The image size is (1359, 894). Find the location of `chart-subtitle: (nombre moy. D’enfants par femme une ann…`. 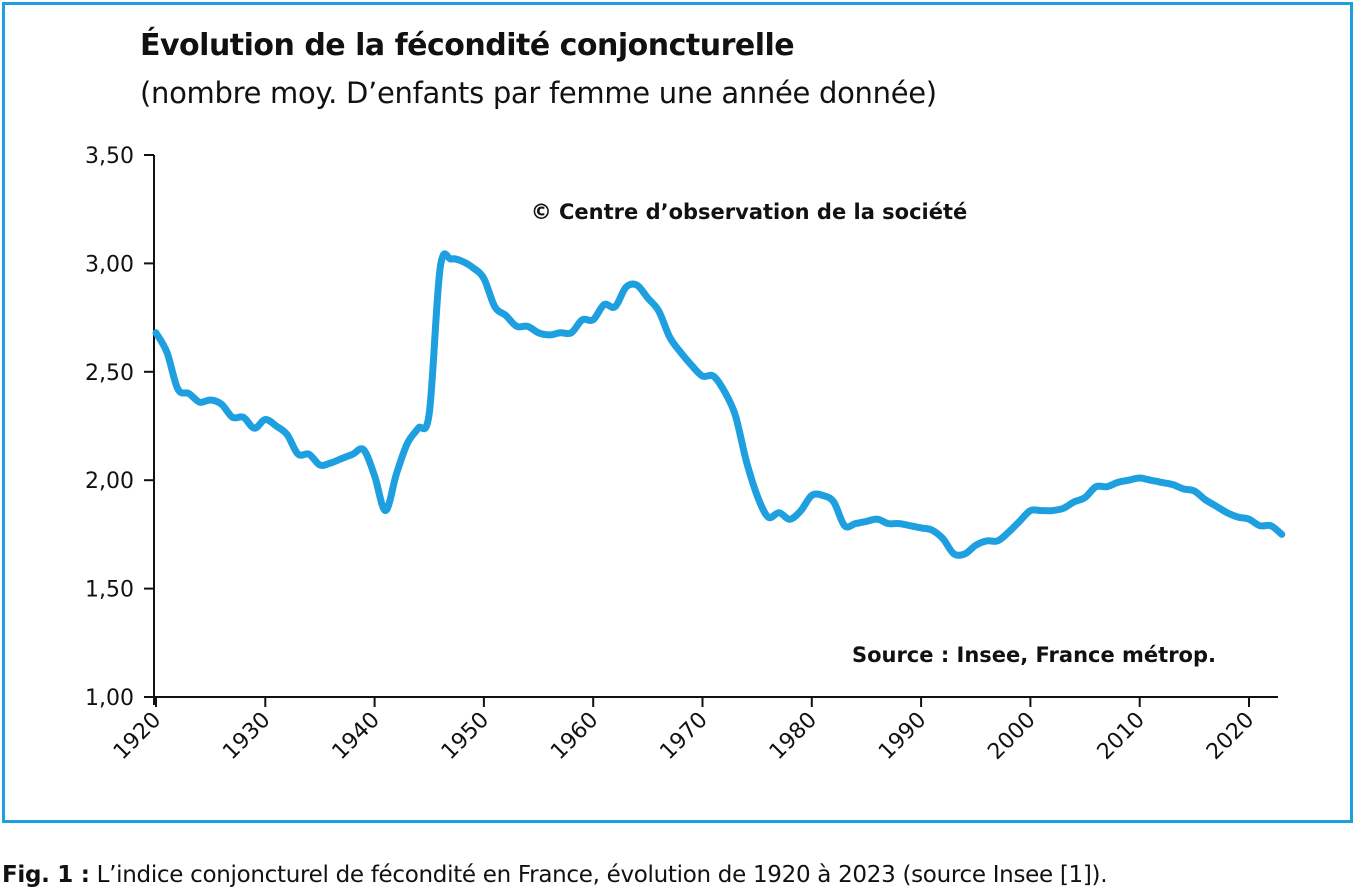

chart-subtitle: (nombre moy. D’enfants par femme une ann… is located at coordinates (538, 93).